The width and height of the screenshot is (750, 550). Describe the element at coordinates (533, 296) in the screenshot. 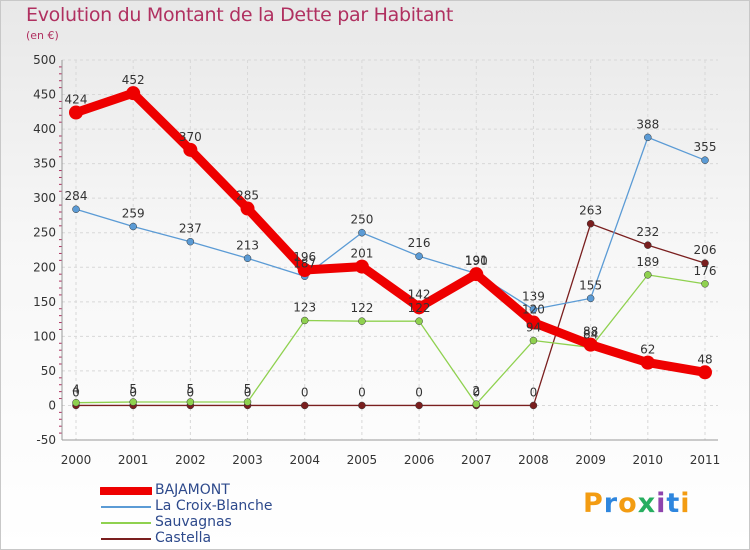

I see `data-label-la-croix-blanche: 139` at that location.